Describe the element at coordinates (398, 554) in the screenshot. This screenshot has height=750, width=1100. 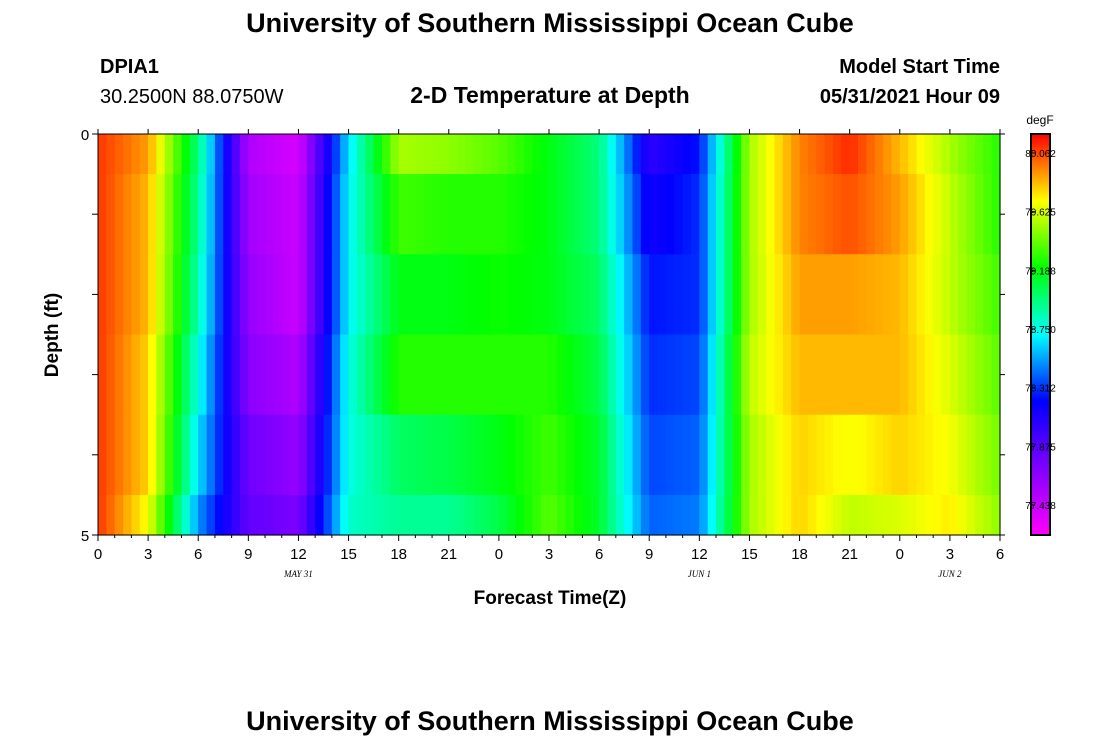
I see `x-tick-label: 18` at that location.